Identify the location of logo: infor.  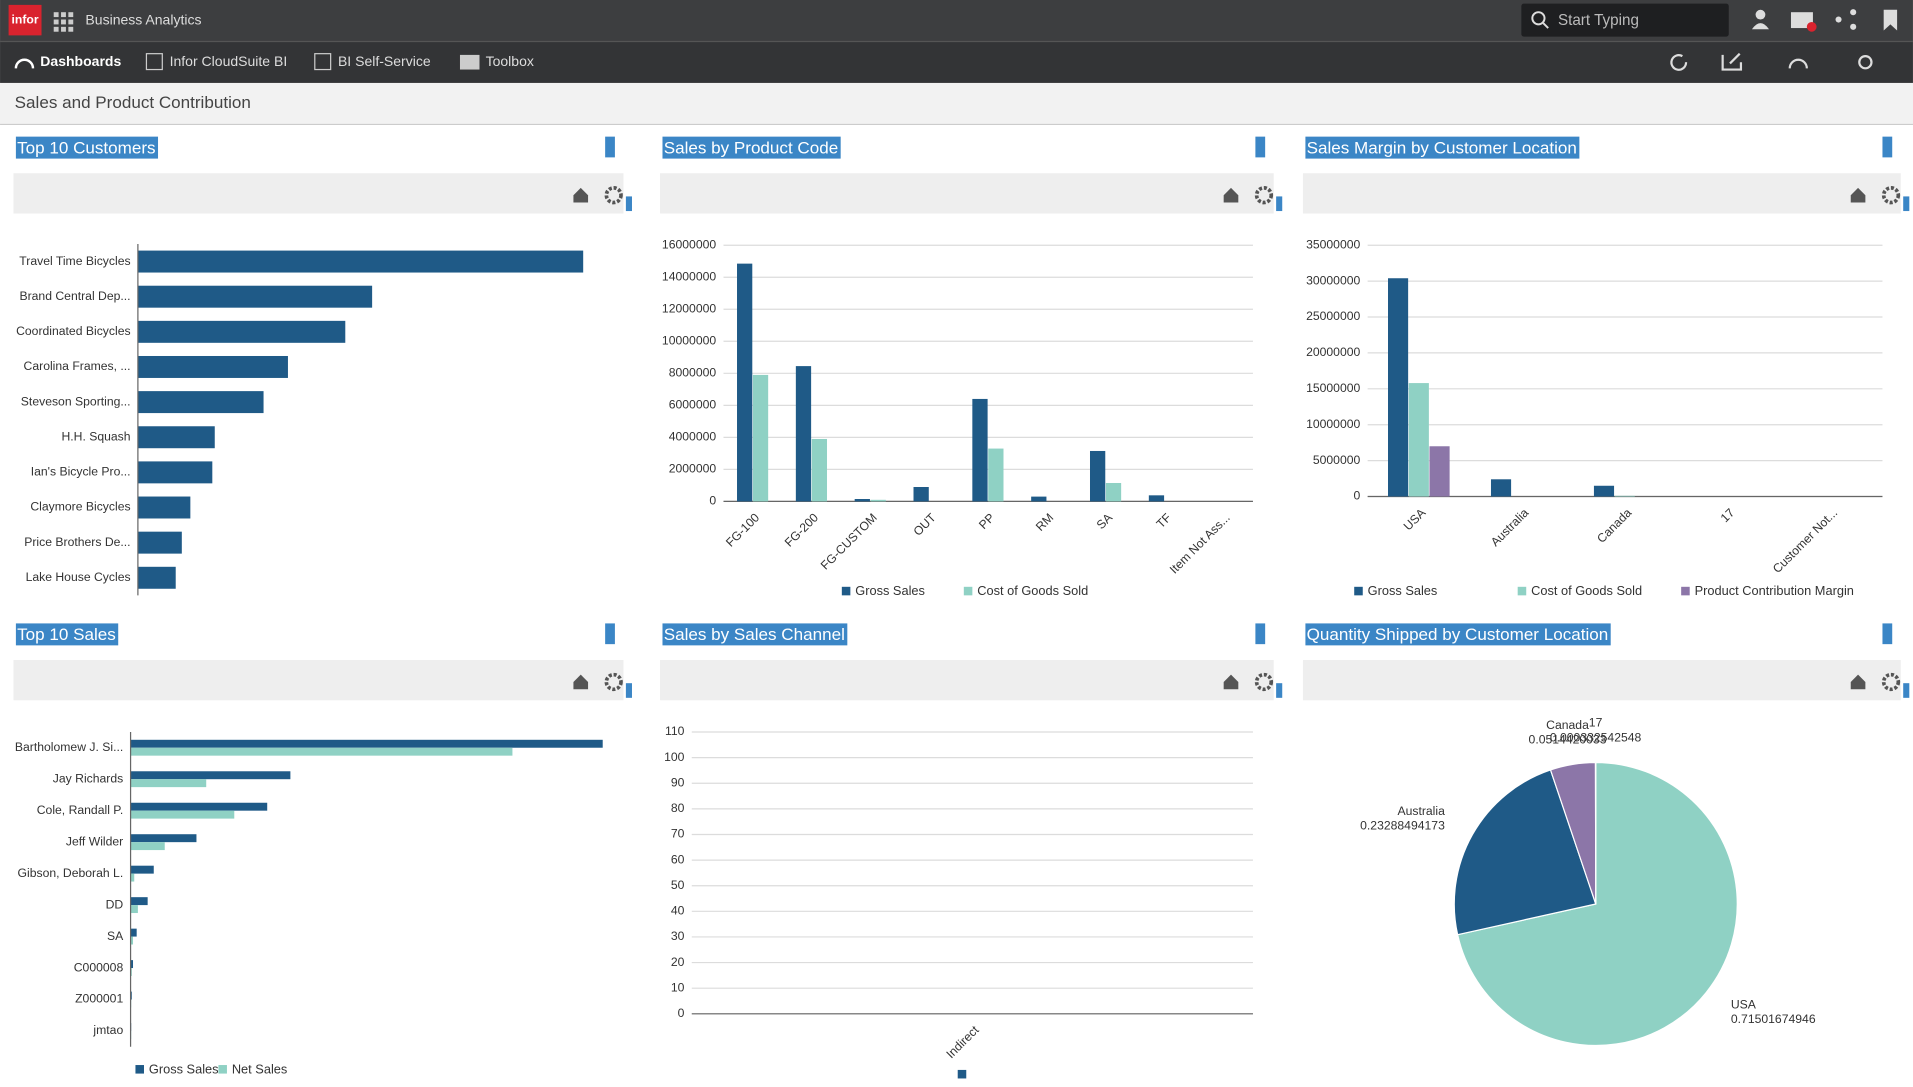
(25, 19).